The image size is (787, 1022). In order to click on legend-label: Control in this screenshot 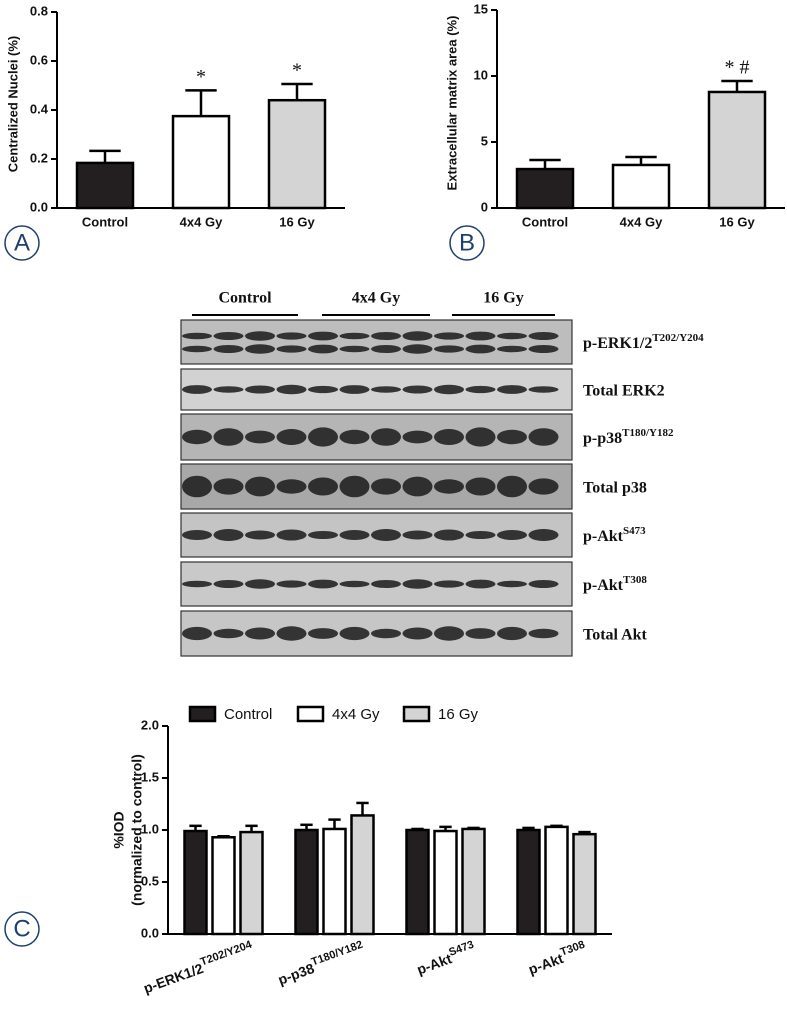, I will do `click(248, 714)`.